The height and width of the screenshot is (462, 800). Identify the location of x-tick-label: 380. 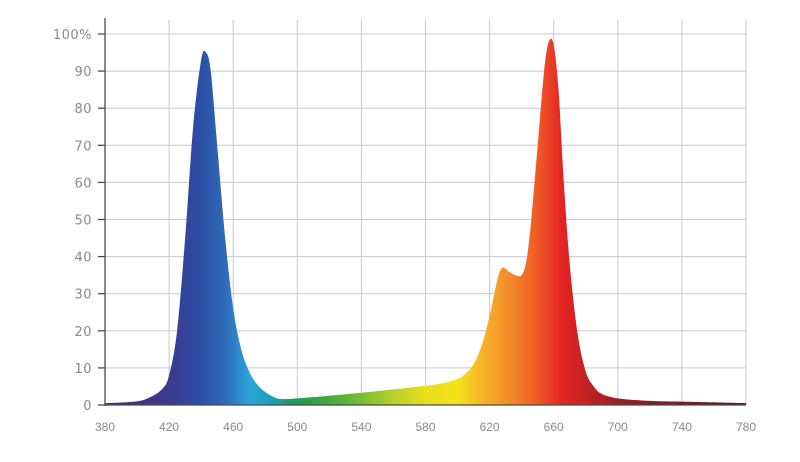
(105, 427).